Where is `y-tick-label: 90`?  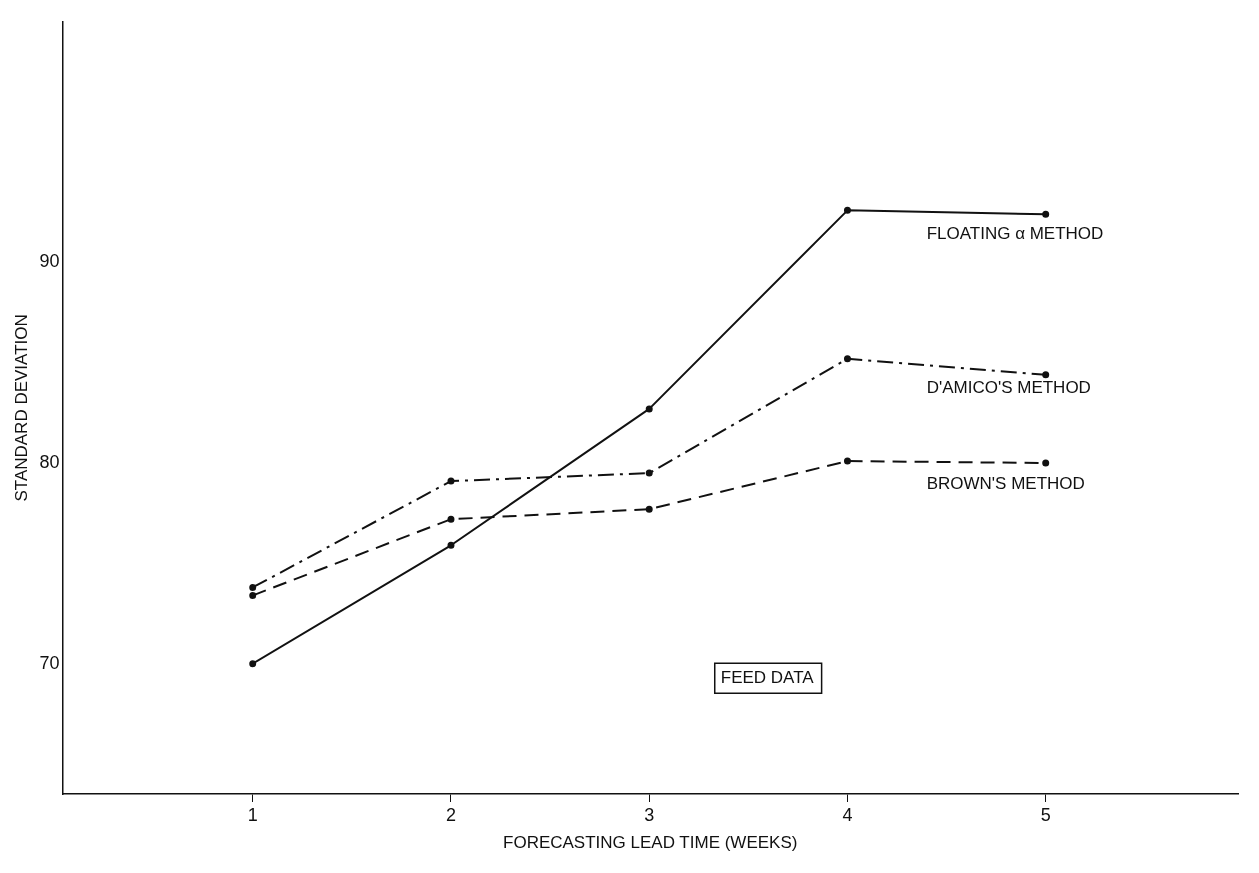 y-tick-label: 90 is located at coordinates (49, 261).